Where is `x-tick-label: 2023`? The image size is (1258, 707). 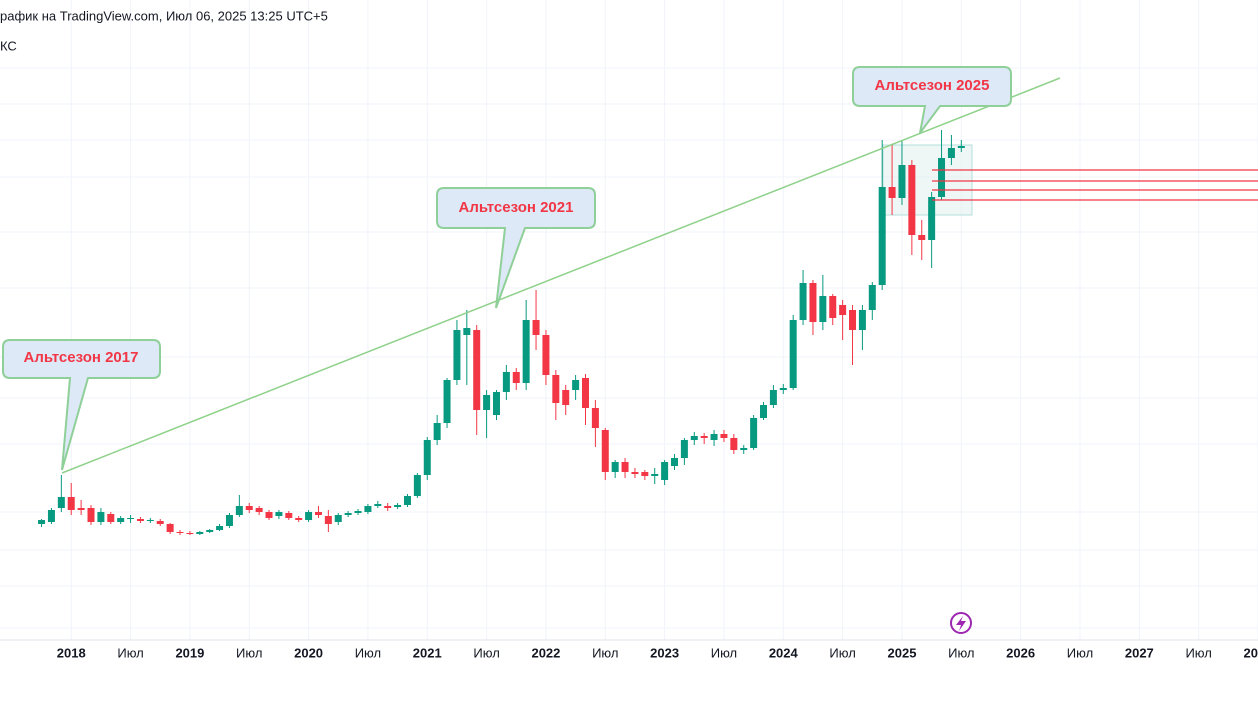
x-tick-label: 2023 is located at coordinates (664, 652).